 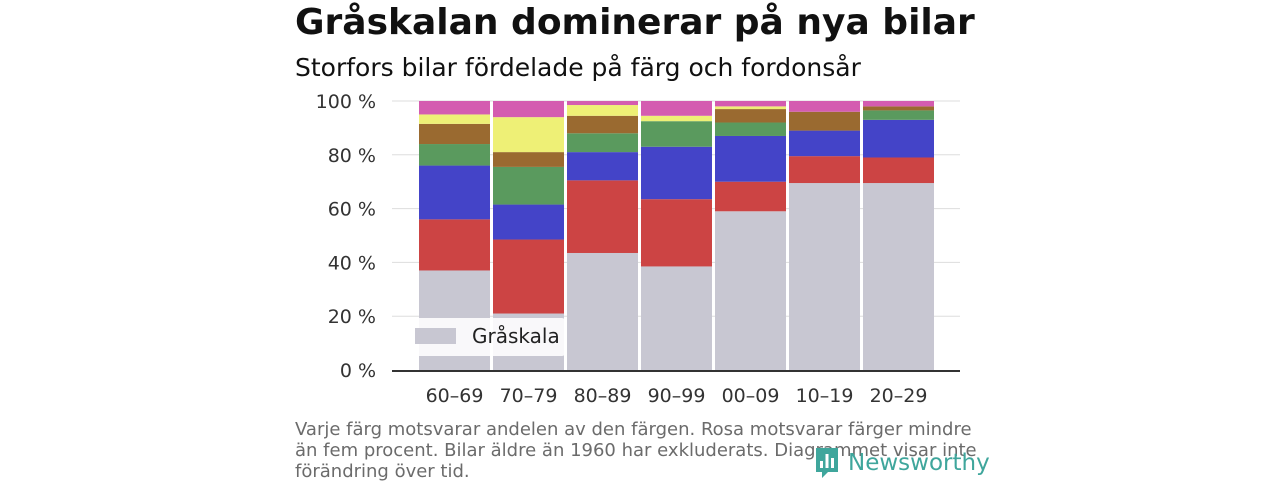 I want to click on y-tick-label: 60 %, so click(x=352, y=210).